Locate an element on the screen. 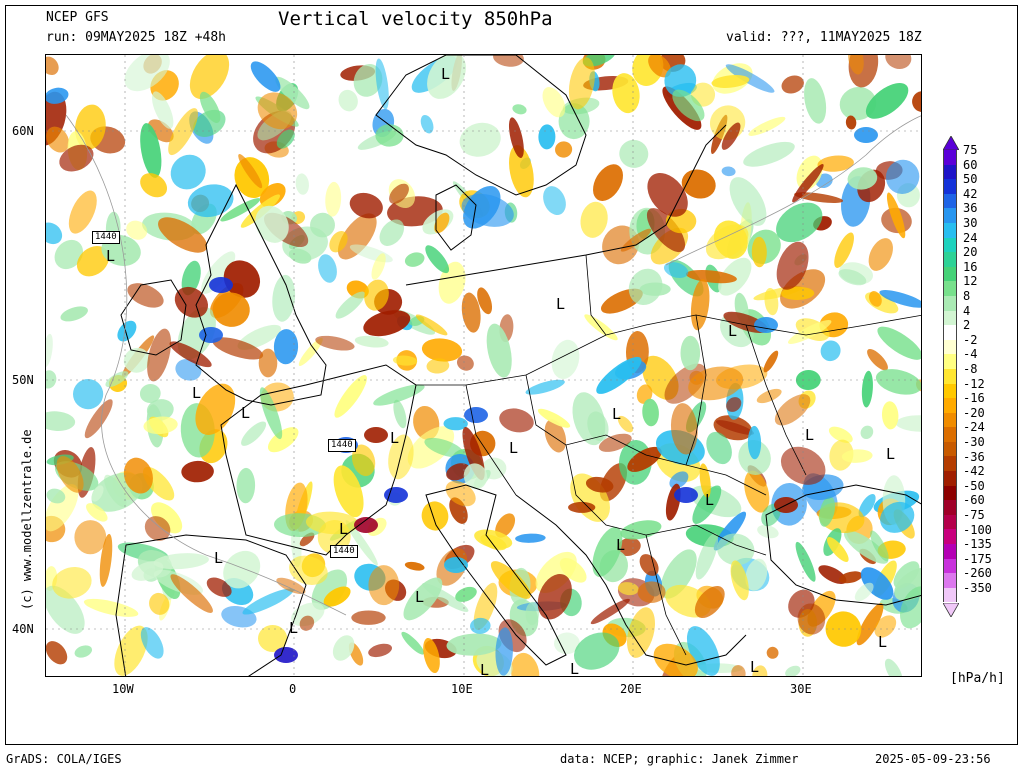 The width and height of the screenshot is (1024, 768). legend-level-label: 42 is located at coordinates (970, 193).